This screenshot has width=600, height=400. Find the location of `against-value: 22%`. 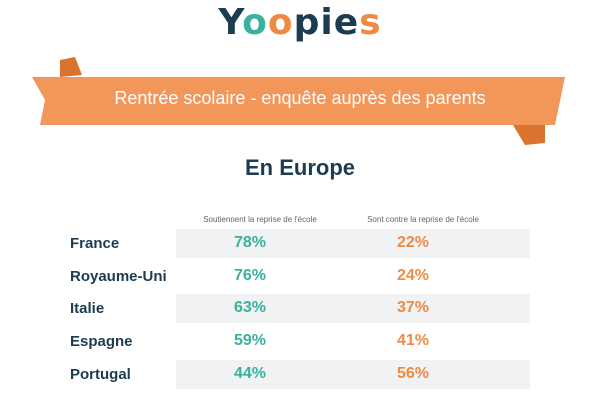

against-value: 22% is located at coordinates (413, 242).